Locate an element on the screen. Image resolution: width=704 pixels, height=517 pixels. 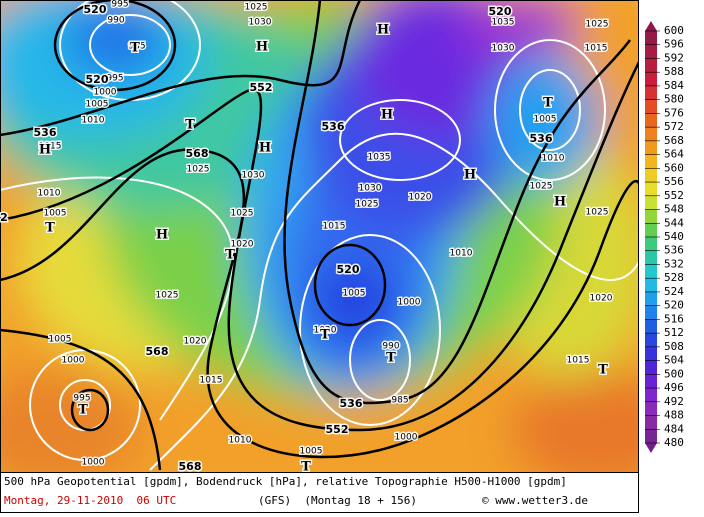
colorbar-tick-label: 552 is located at coordinates (674, 195).